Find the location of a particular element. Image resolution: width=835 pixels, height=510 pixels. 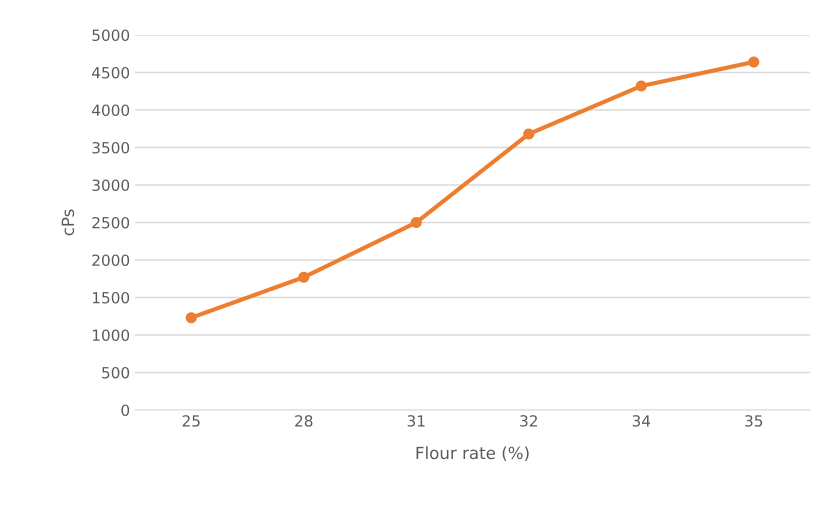

x-tick-label: 31 is located at coordinates (416, 421).